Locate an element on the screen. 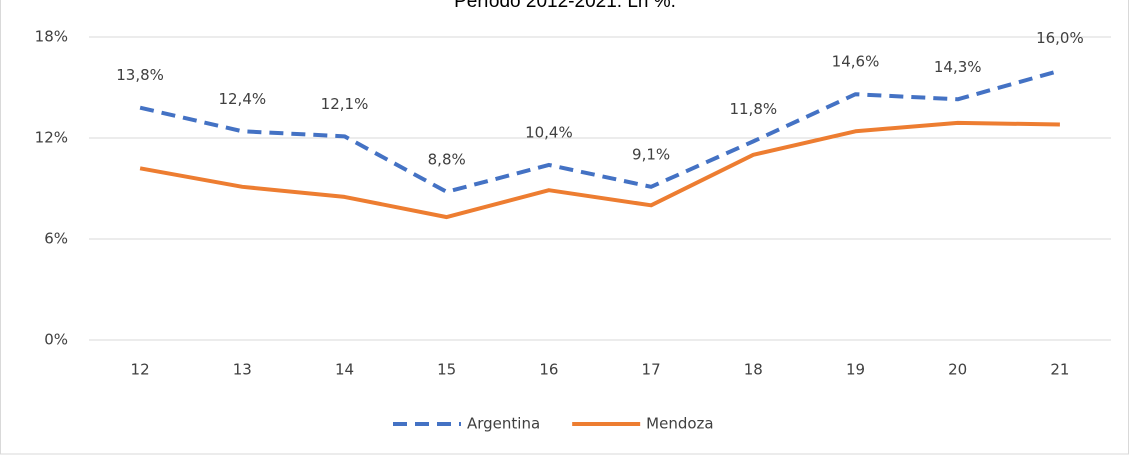 Image resolution: width=1130 pixels, height=455 pixels. x-tick-label: 15 is located at coordinates (446, 370).